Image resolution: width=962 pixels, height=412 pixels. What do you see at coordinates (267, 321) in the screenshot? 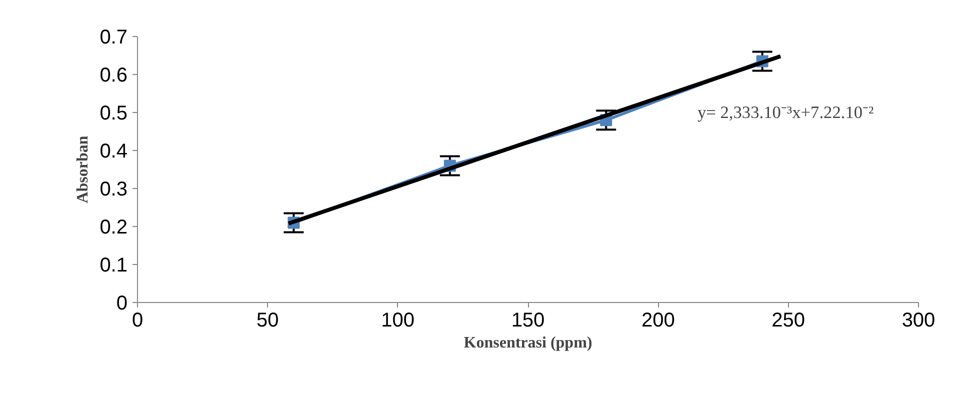
I see `x-tick-label: 50` at bounding box center [267, 321].